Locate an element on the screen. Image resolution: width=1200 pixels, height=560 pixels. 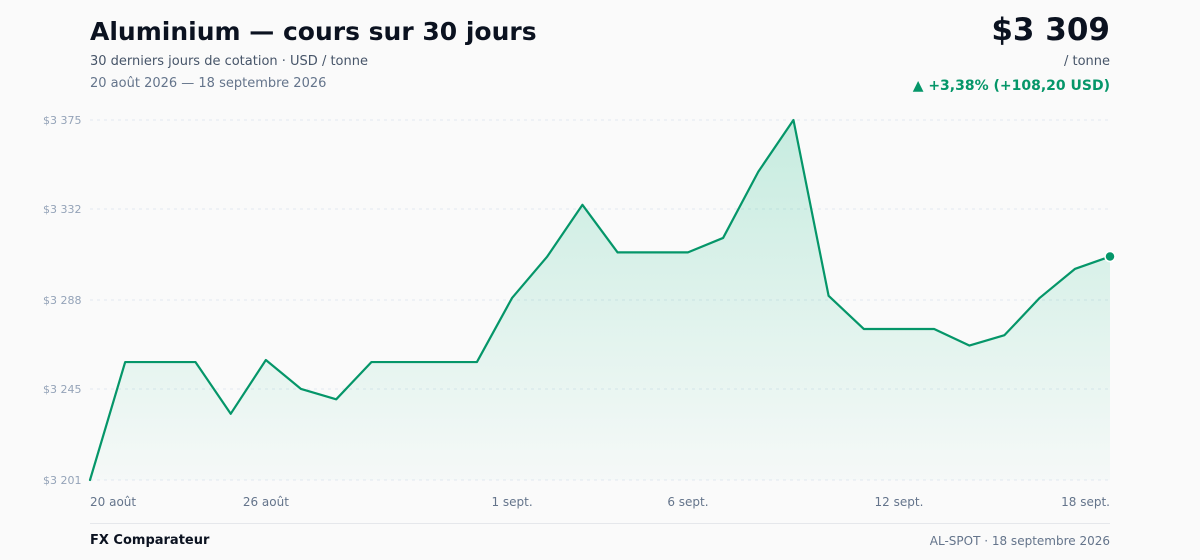
x-tick-label: 18 sept. is located at coordinates (1085, 502).